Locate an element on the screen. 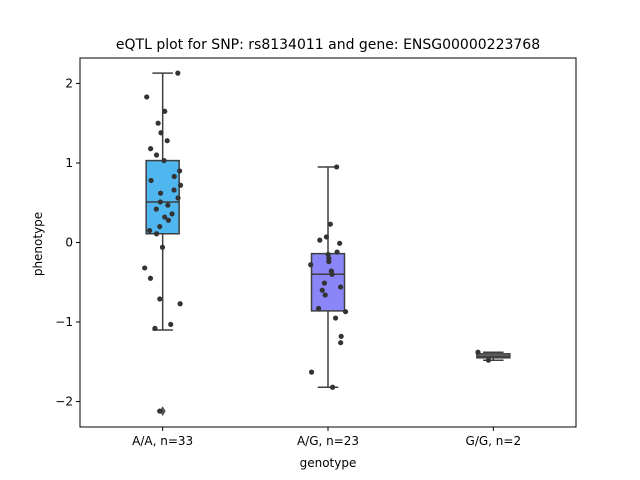  x-tick-label: A/A, n=33 is located at coordinates (162, 441).